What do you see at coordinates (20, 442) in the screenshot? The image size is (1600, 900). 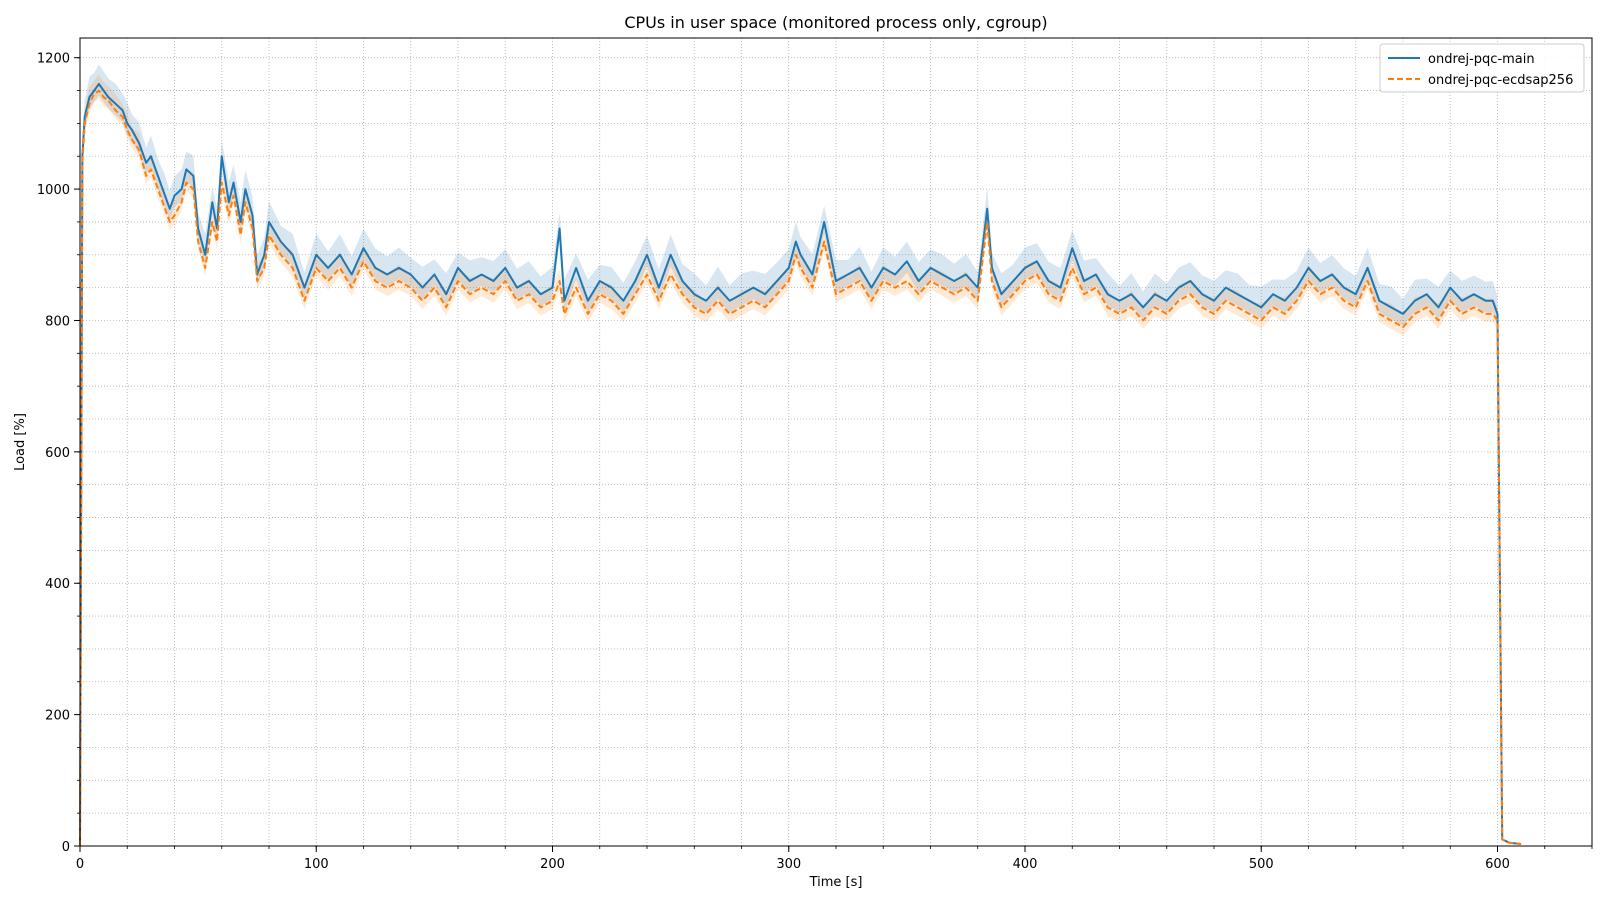 I see `y-axis-label: Load [%]` at bounding box center [20, 442].